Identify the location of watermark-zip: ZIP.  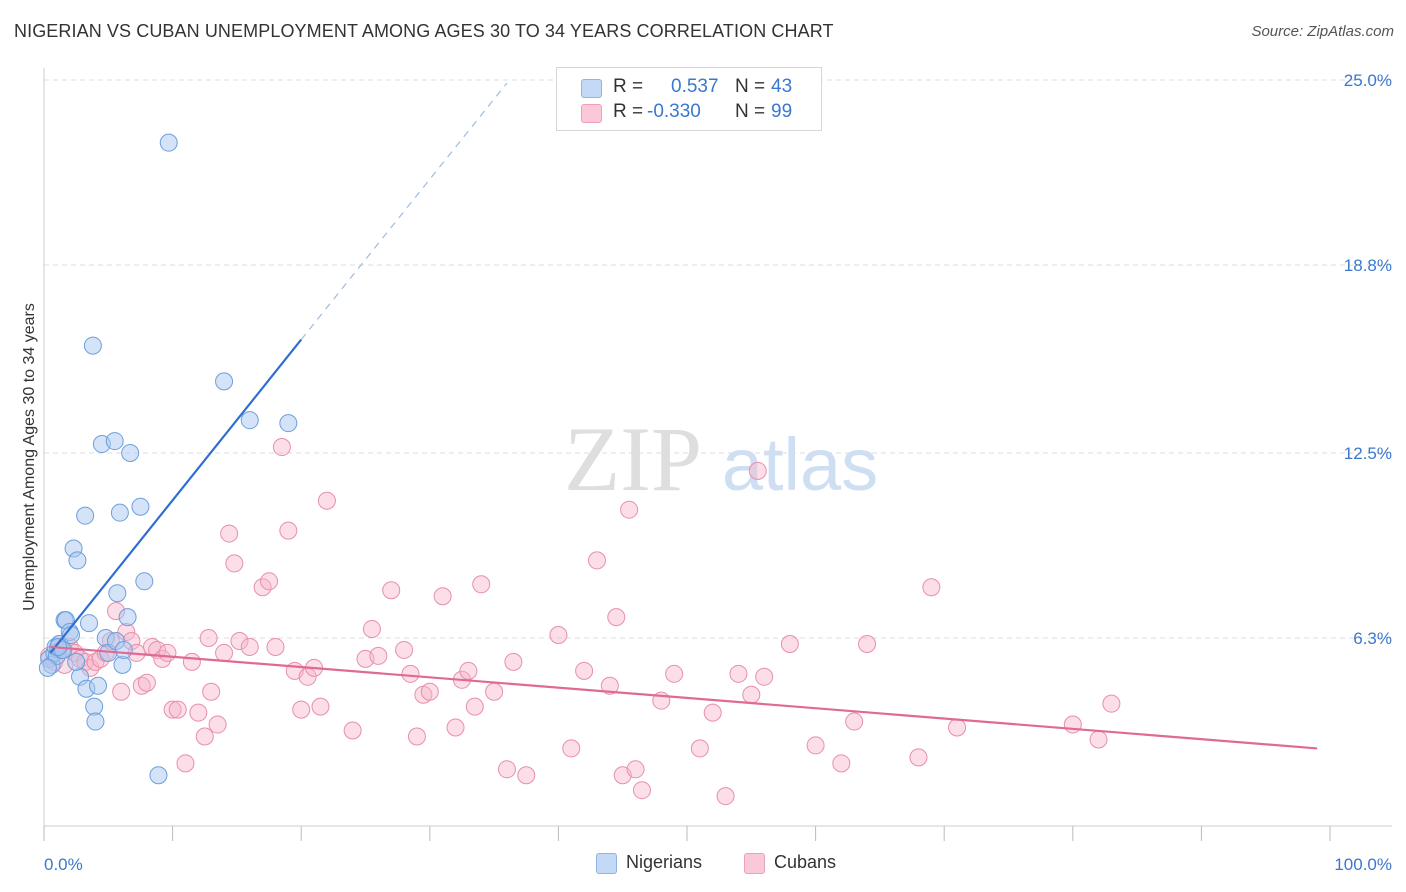
(633, 459).